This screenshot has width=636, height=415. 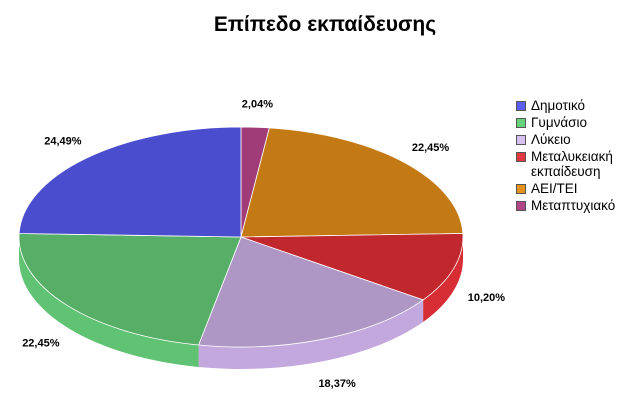 I want to click on data-label: 18,37%, so click(x=337, y=384).